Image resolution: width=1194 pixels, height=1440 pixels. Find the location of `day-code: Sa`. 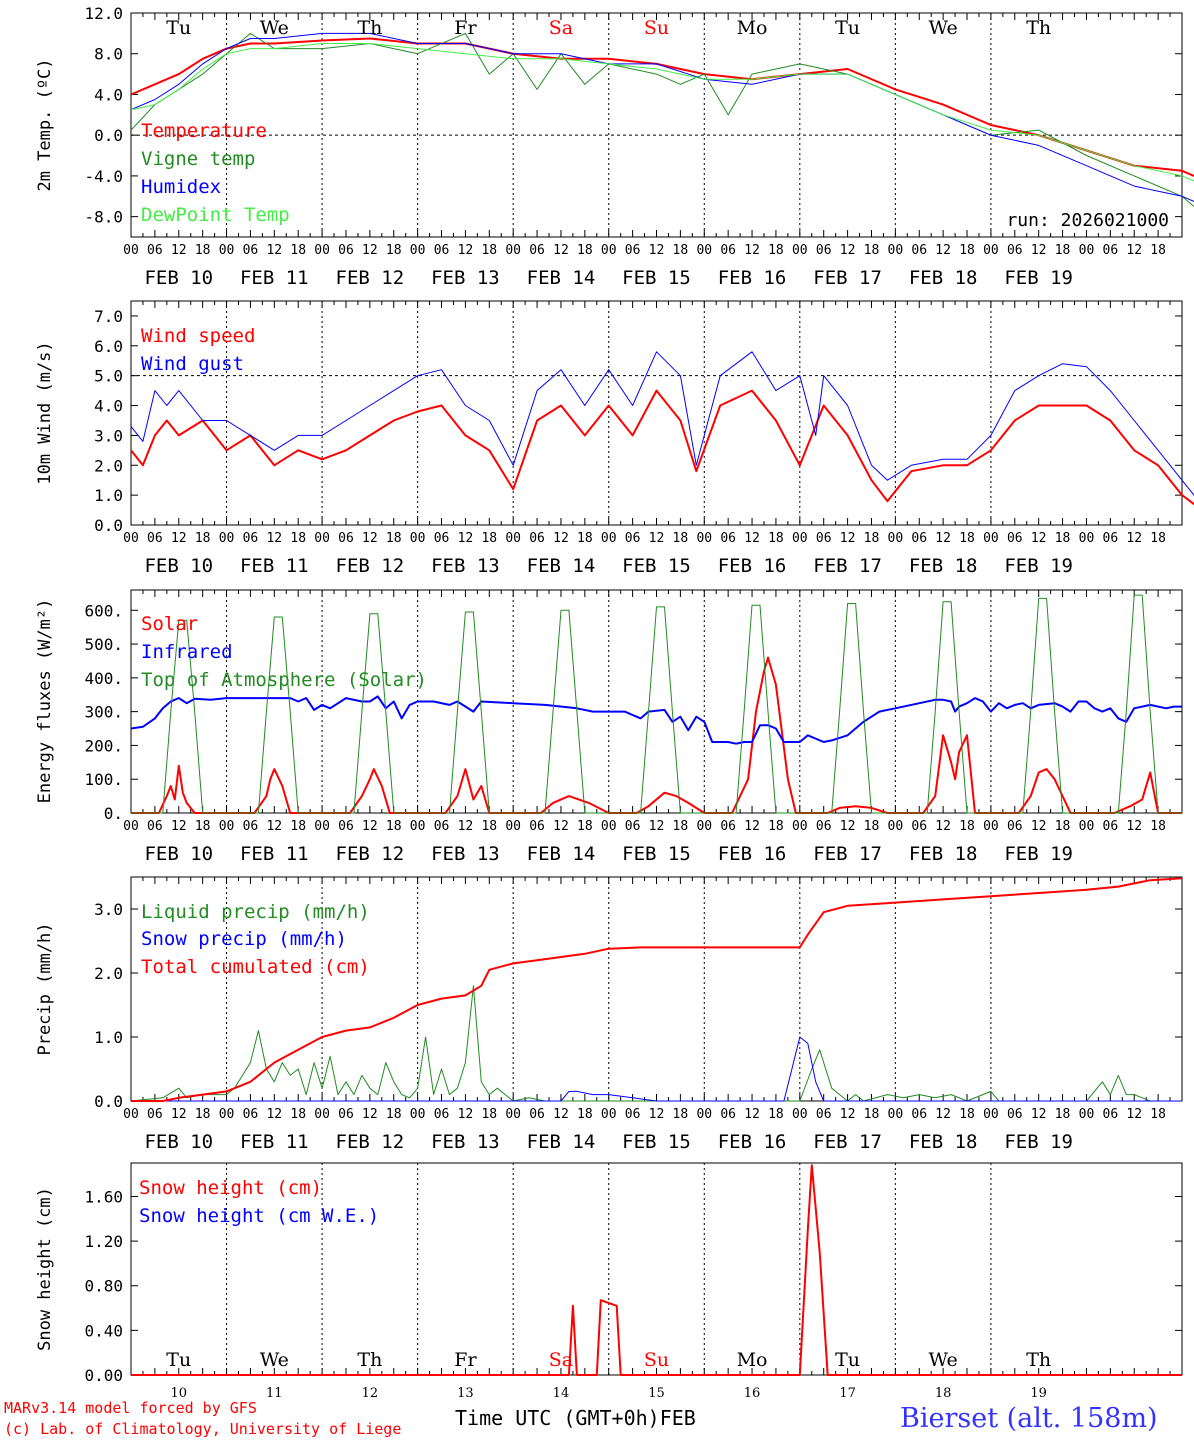

day-code: Sa is located at coordinates (561, 1360).